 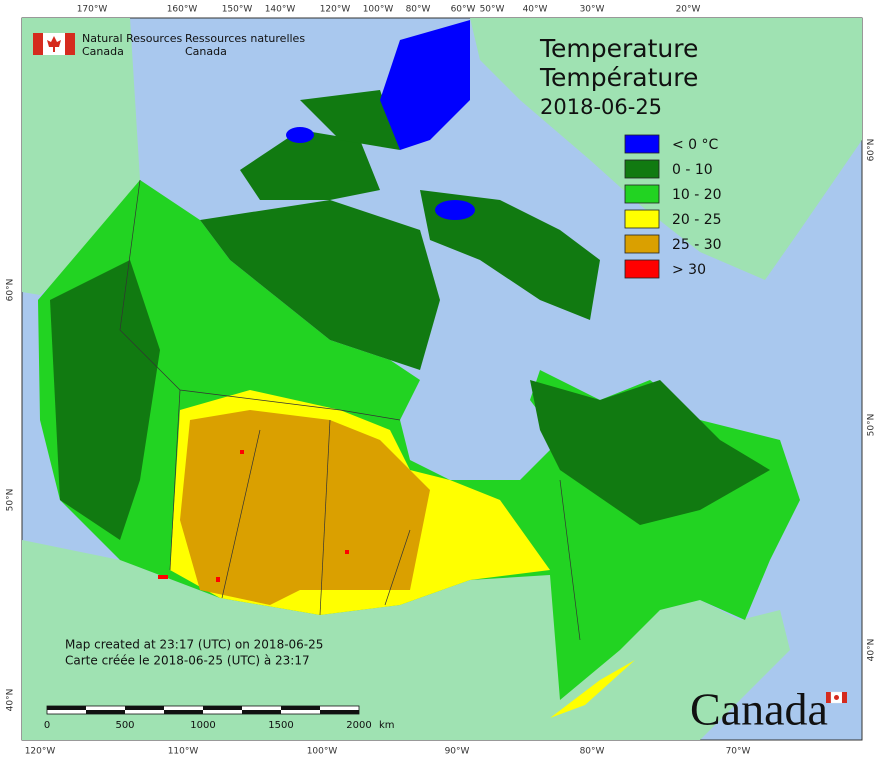 What do you see at coordinates (237, 10) in the screenshot?
I see `top-label: 150°W` at bounding box center [237, 10].